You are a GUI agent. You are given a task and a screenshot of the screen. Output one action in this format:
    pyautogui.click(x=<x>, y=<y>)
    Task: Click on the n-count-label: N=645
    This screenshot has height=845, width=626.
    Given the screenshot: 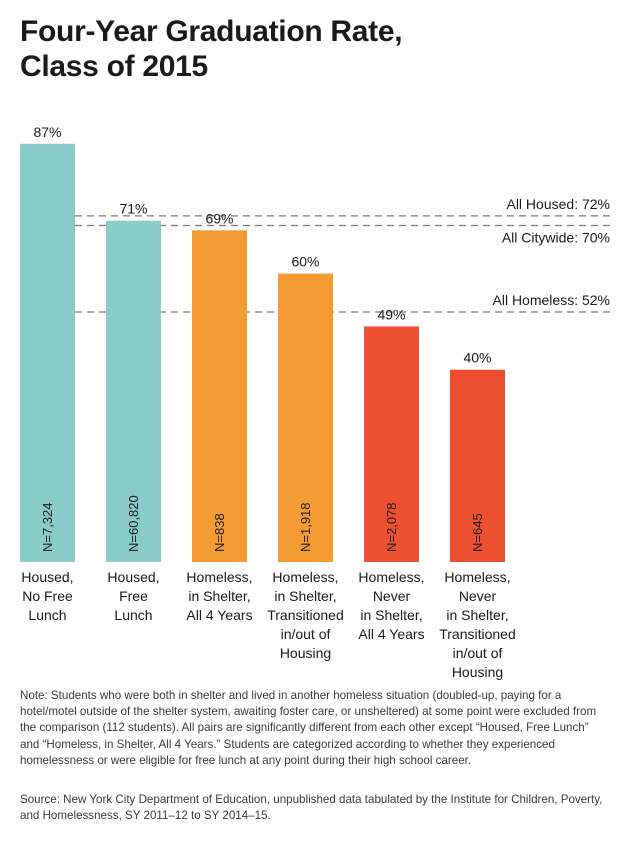 What is the action you would take?
    pyautogui.click(x=477, y=532)
    